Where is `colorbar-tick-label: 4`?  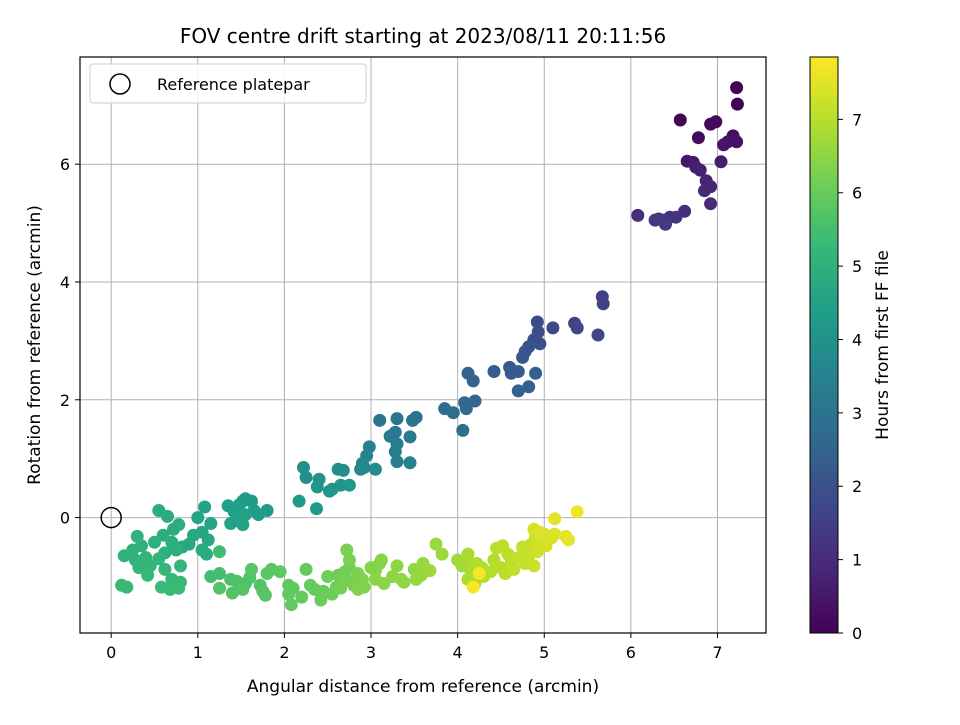
colorbar-tick-label: 4 is located at coordinates (857, 339).